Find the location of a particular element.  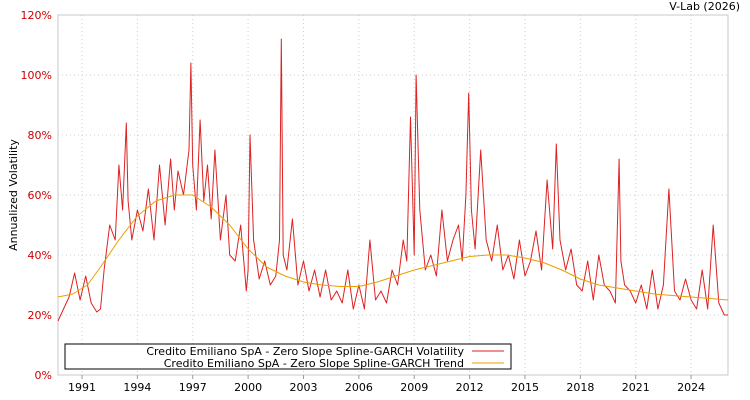

y-tick-label: 0% is located at coordinates (43, 375).